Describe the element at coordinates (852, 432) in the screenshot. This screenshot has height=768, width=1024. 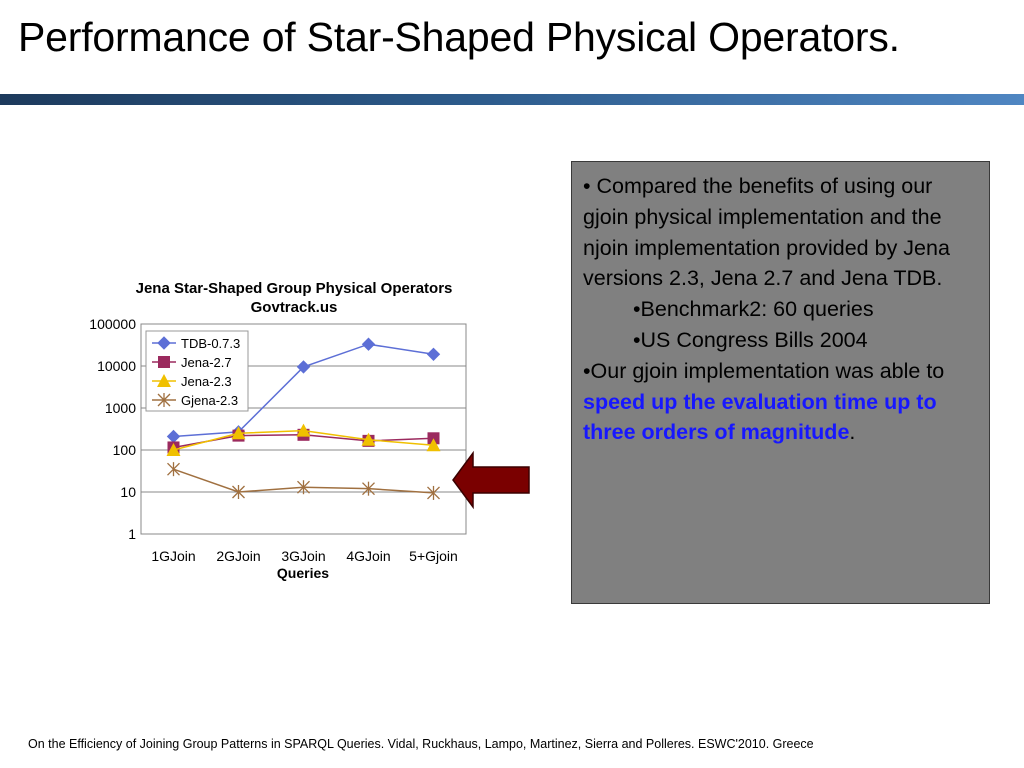
I see `result-text-suffix: .` at that location.